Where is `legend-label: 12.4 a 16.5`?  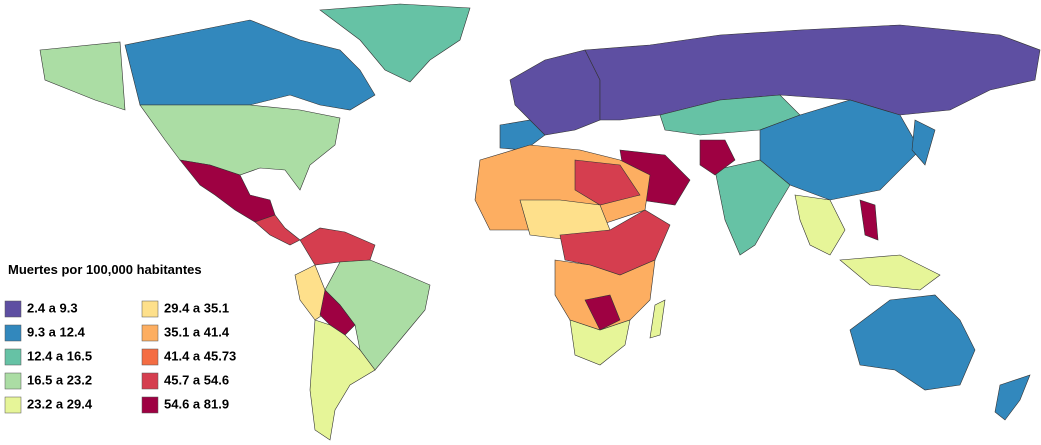
legend-label: 12.4 a 16.5 is located at coordinates (59, 355).